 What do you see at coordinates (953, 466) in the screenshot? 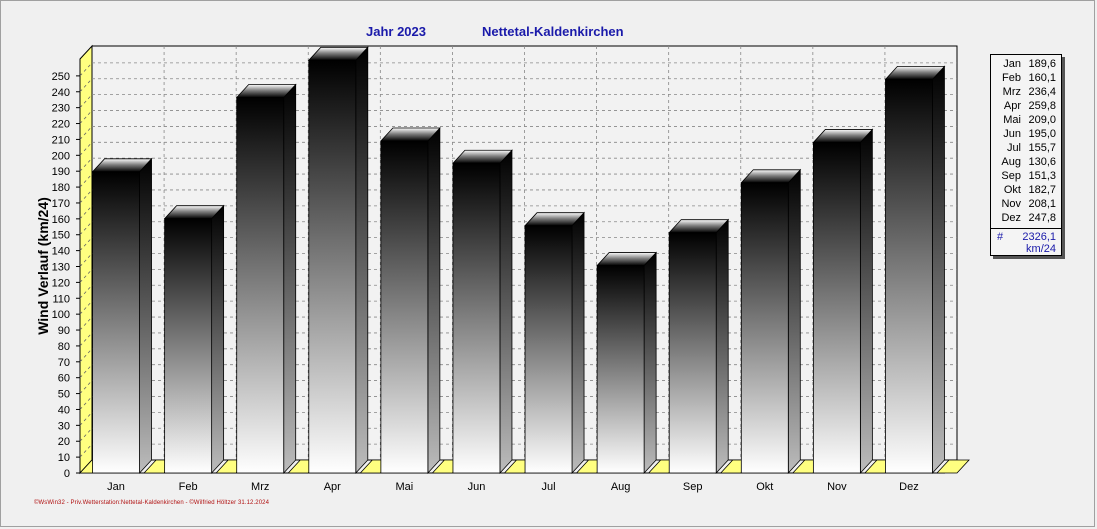
I see `floor-tile` at bounding box center [953, 466].